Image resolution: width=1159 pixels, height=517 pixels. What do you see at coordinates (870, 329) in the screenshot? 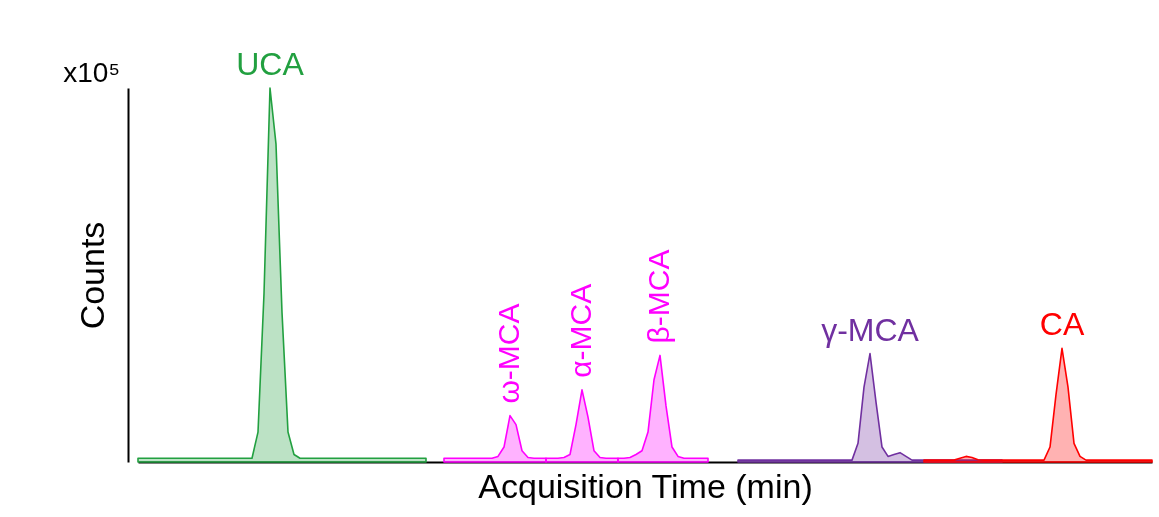
I see `series-label: γ-MCA` at bounding box center [870, 329].